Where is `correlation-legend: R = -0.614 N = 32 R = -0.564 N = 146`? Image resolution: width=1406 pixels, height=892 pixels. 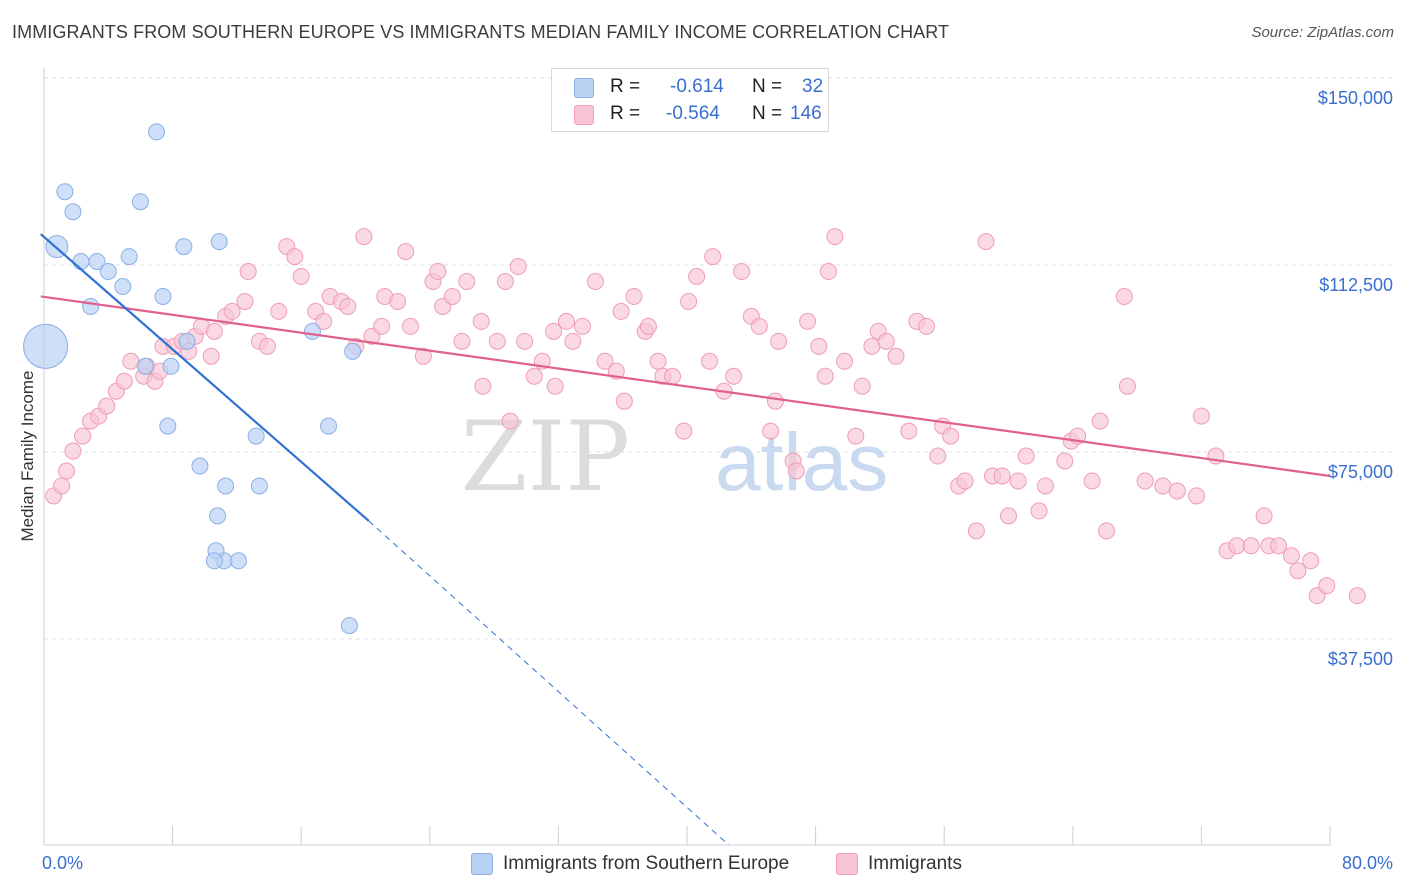
correlation-legend: R = -0.614 N = 32 R = -0.564 N = 146 is located at coordinates (690, 100).